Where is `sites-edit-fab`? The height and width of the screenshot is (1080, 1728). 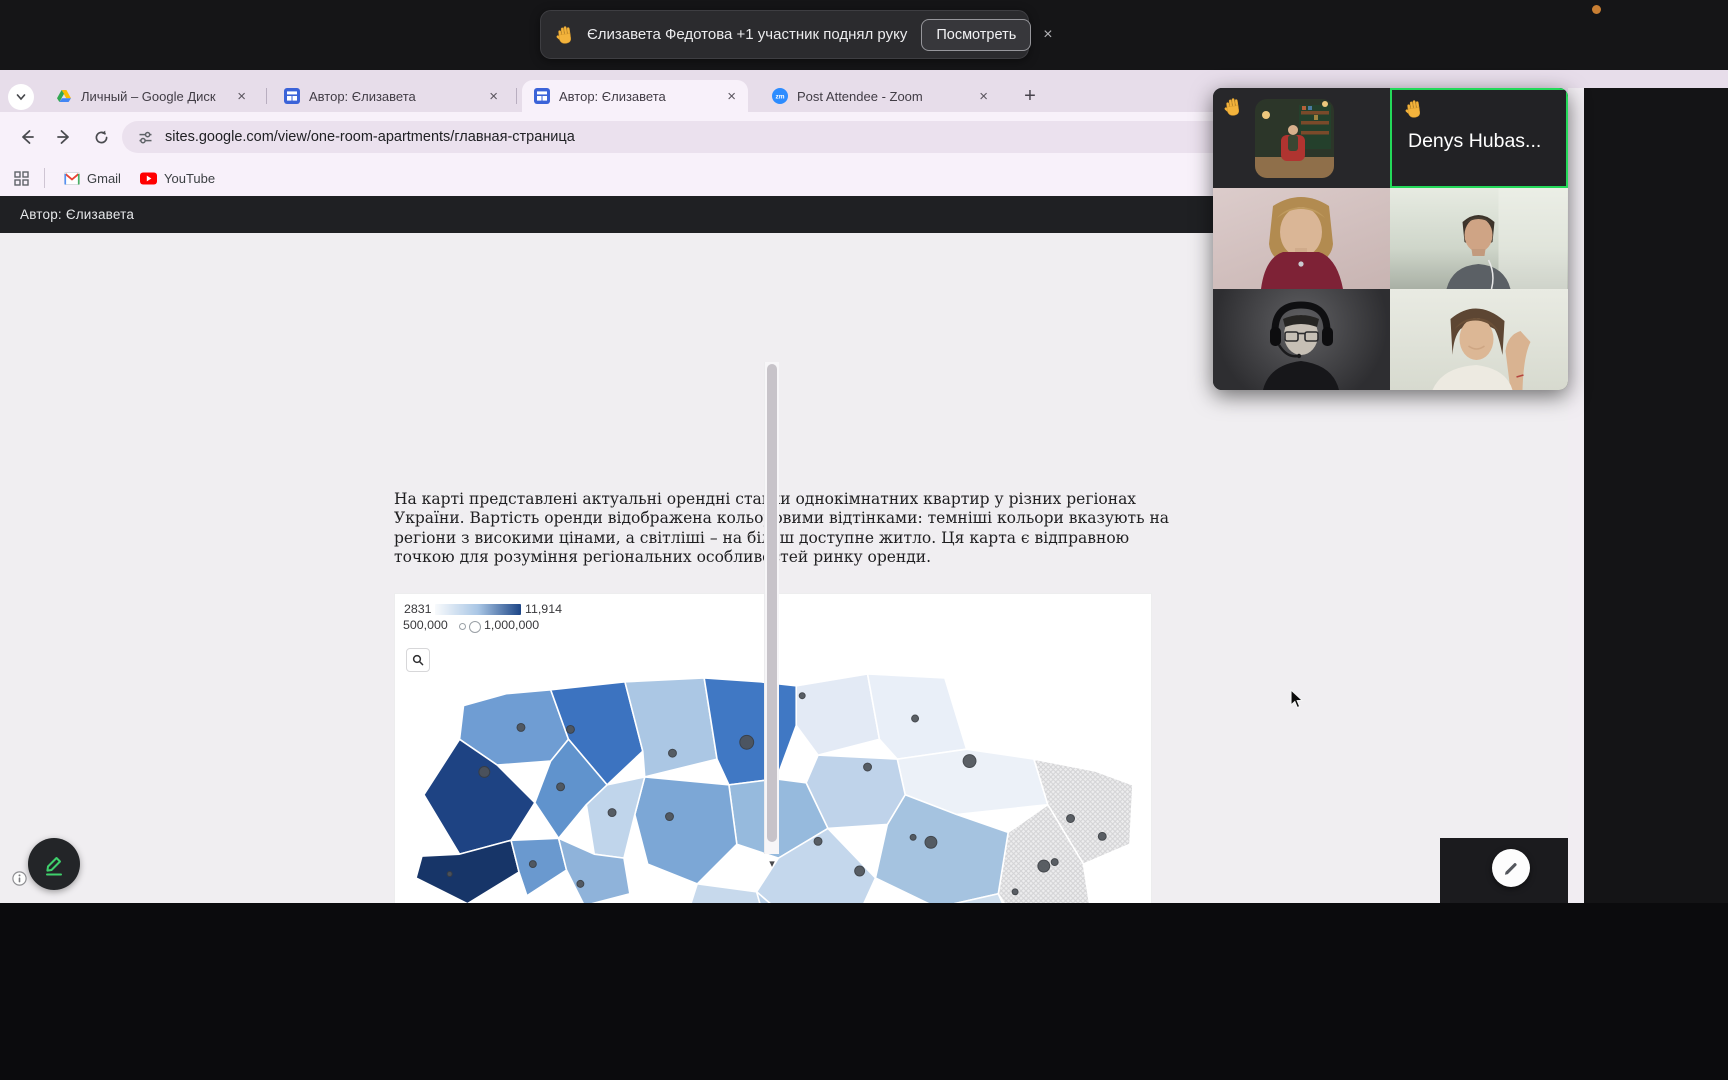
sites-edit-fab is located at coordinates (1511, 868).